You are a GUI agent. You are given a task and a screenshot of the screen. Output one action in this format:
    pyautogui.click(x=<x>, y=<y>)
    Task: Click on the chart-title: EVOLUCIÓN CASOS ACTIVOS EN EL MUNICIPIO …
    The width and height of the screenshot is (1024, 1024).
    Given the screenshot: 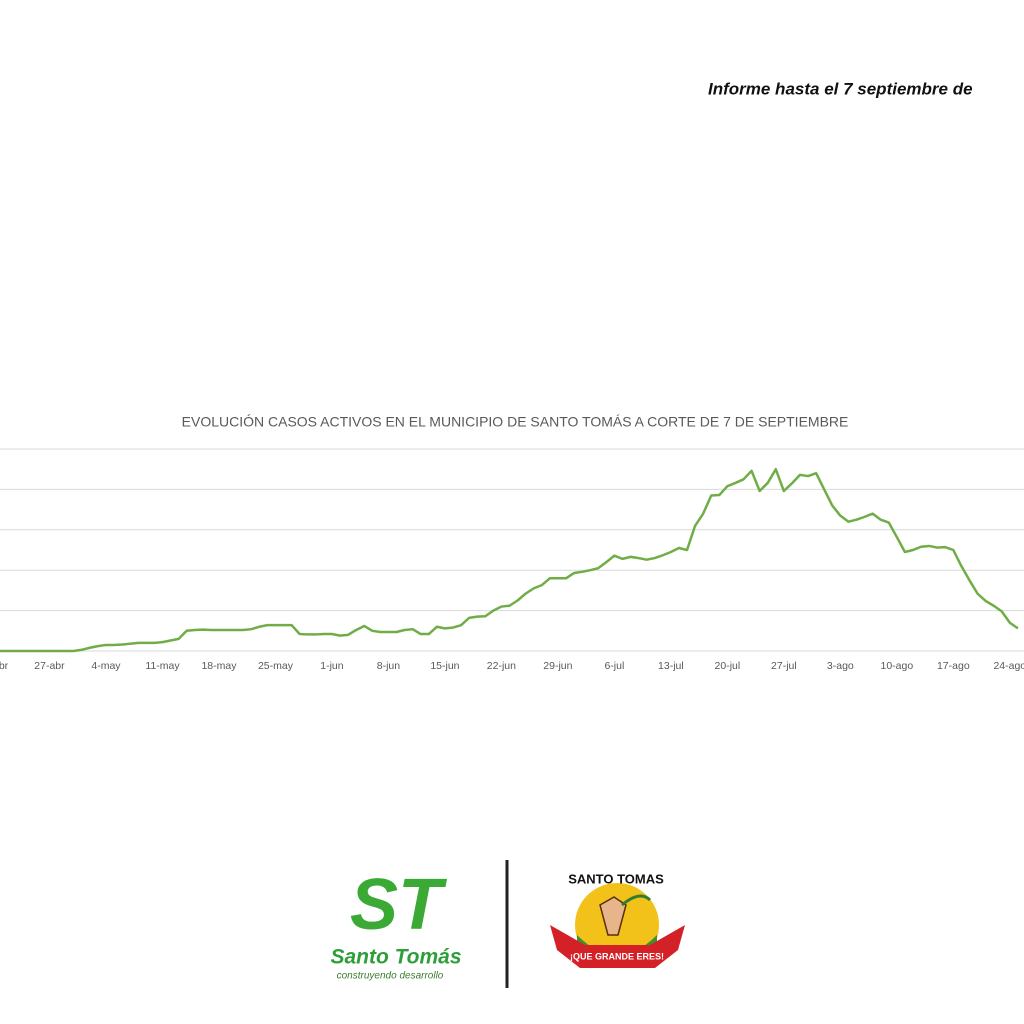 What is the action you would take?
    pyautogui.click(x=515, y=422)
    